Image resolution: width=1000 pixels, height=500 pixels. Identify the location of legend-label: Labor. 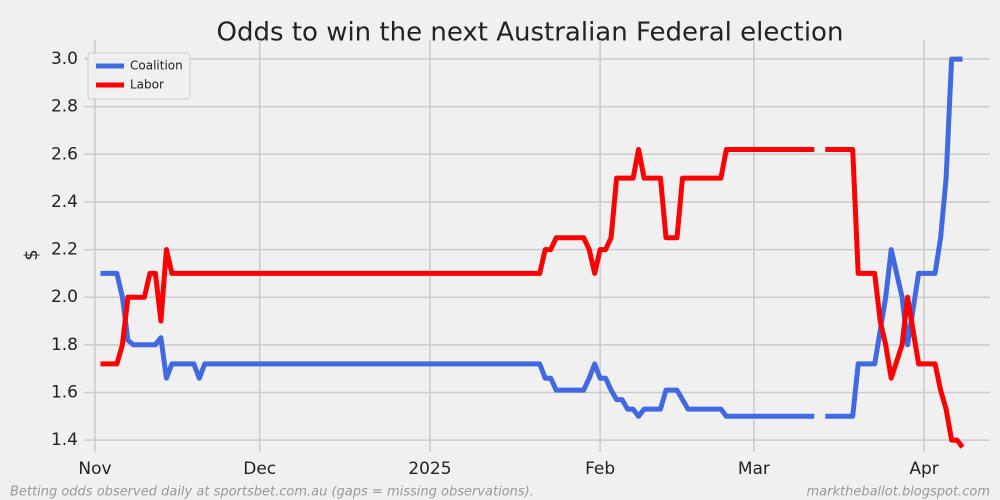
(147, 85).